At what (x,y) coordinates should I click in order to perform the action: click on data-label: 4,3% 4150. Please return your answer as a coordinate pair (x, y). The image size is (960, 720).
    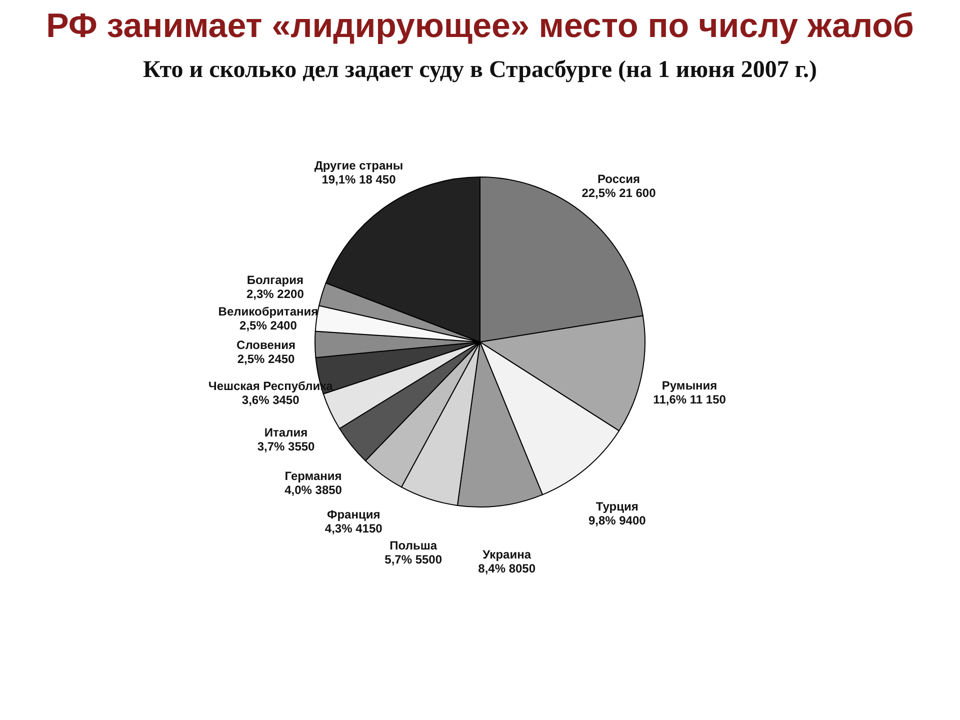
    Looking at the image, I should click on (353, 529).